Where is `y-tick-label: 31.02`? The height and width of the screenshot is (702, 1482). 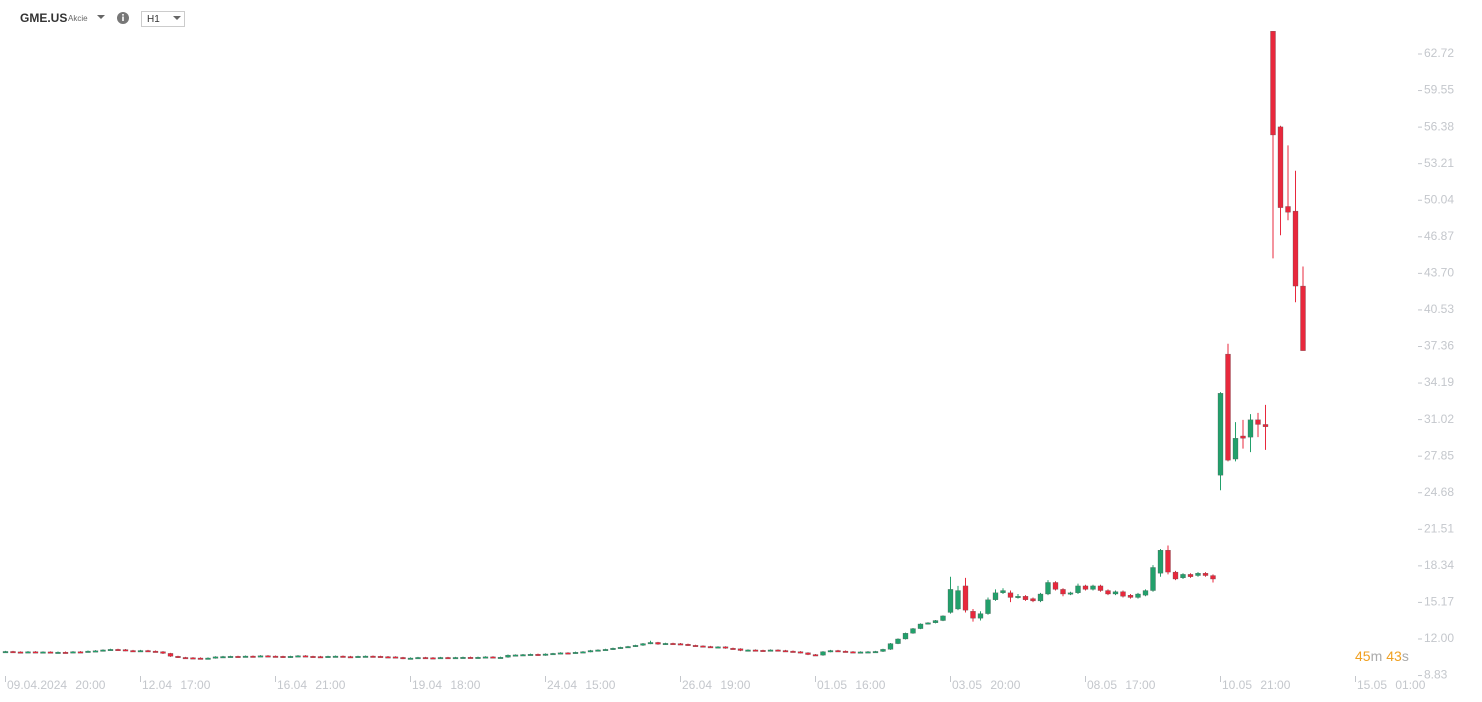 y-tick-label: 31.02 is located at coordinates (1439, 419).